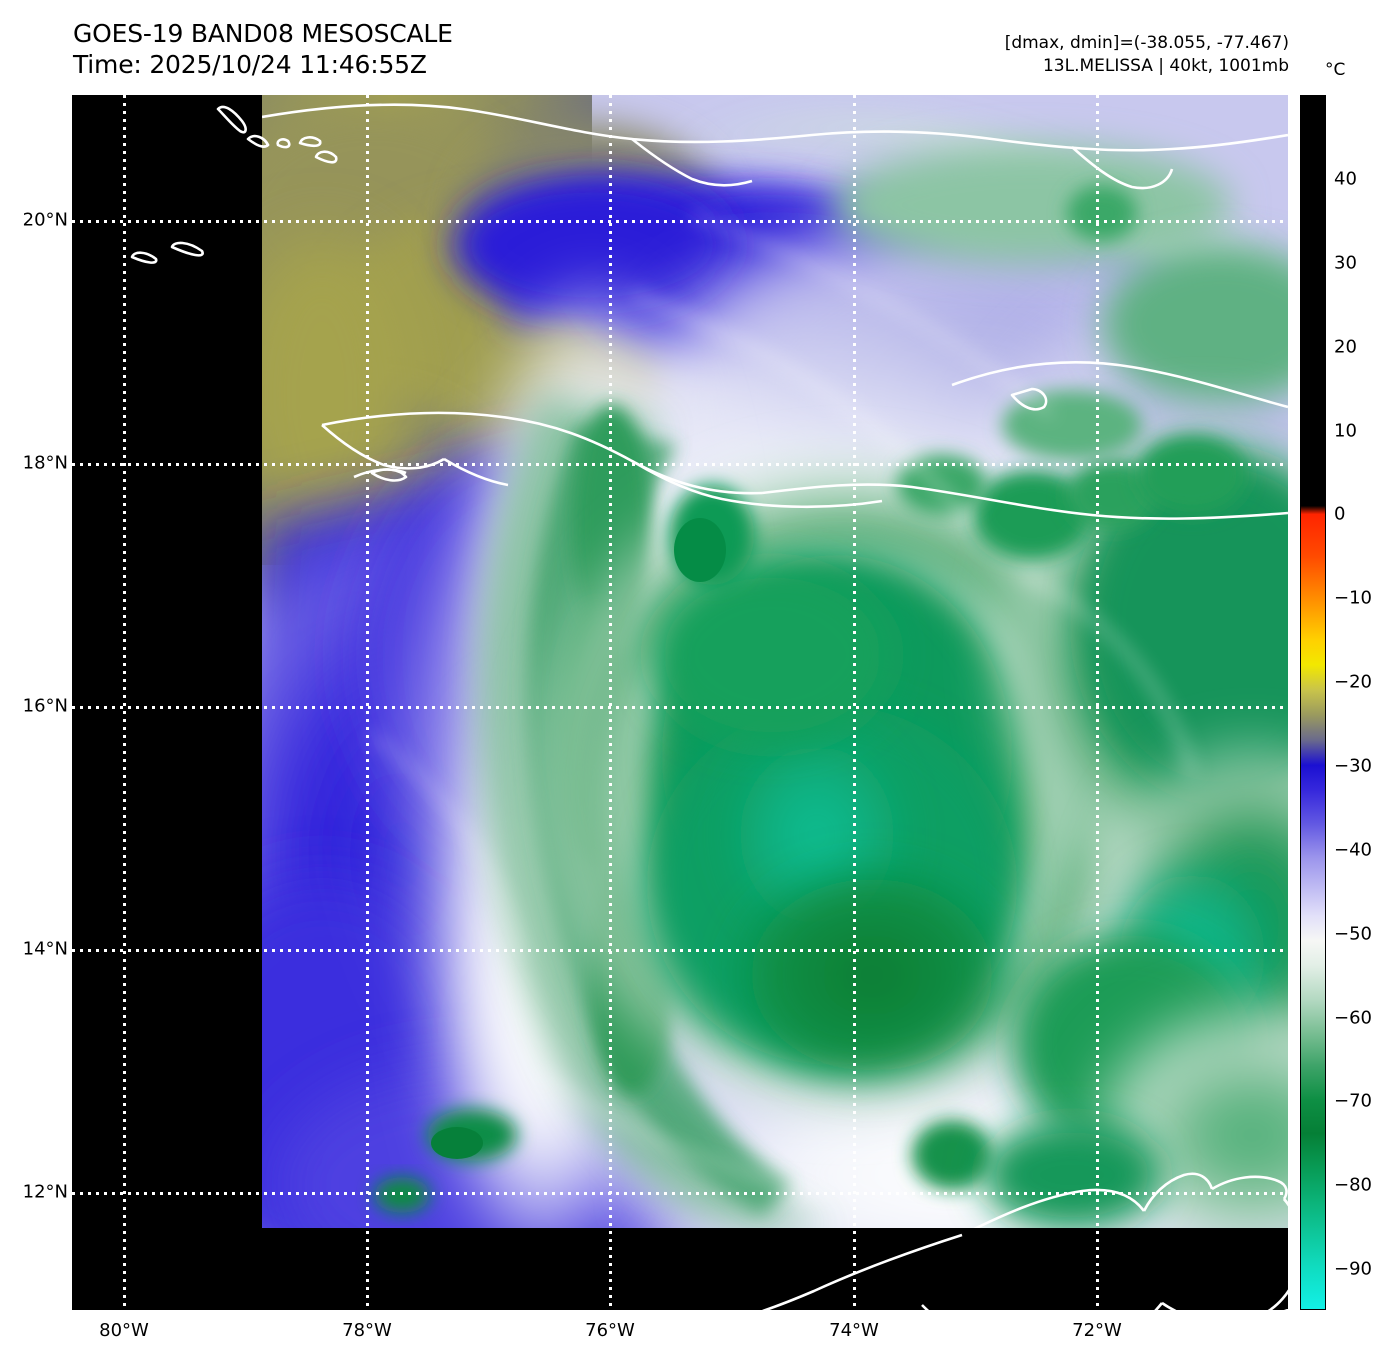 Image resolution: width=1390 pixels, height=1359 pixels. I want to click on cbtick-label-0: 0, so click(1340, 514).